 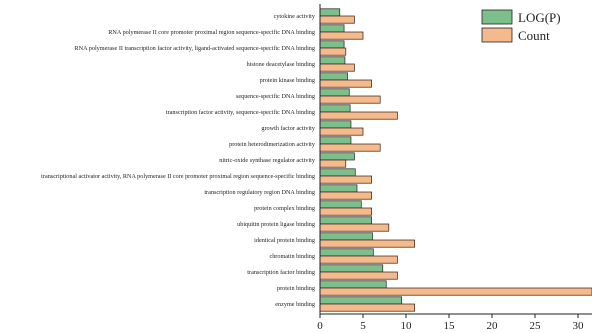 I want to click on x-tick-label: 15, so click(x=450, y=326).